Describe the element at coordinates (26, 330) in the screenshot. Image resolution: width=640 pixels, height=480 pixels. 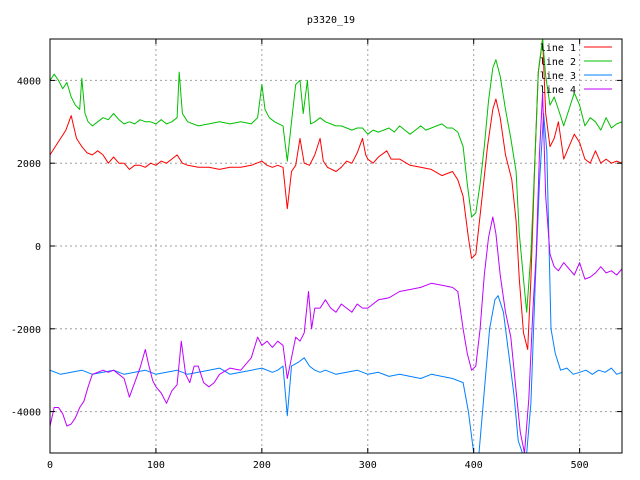
I see `y-tick-label: -2000` at that location.